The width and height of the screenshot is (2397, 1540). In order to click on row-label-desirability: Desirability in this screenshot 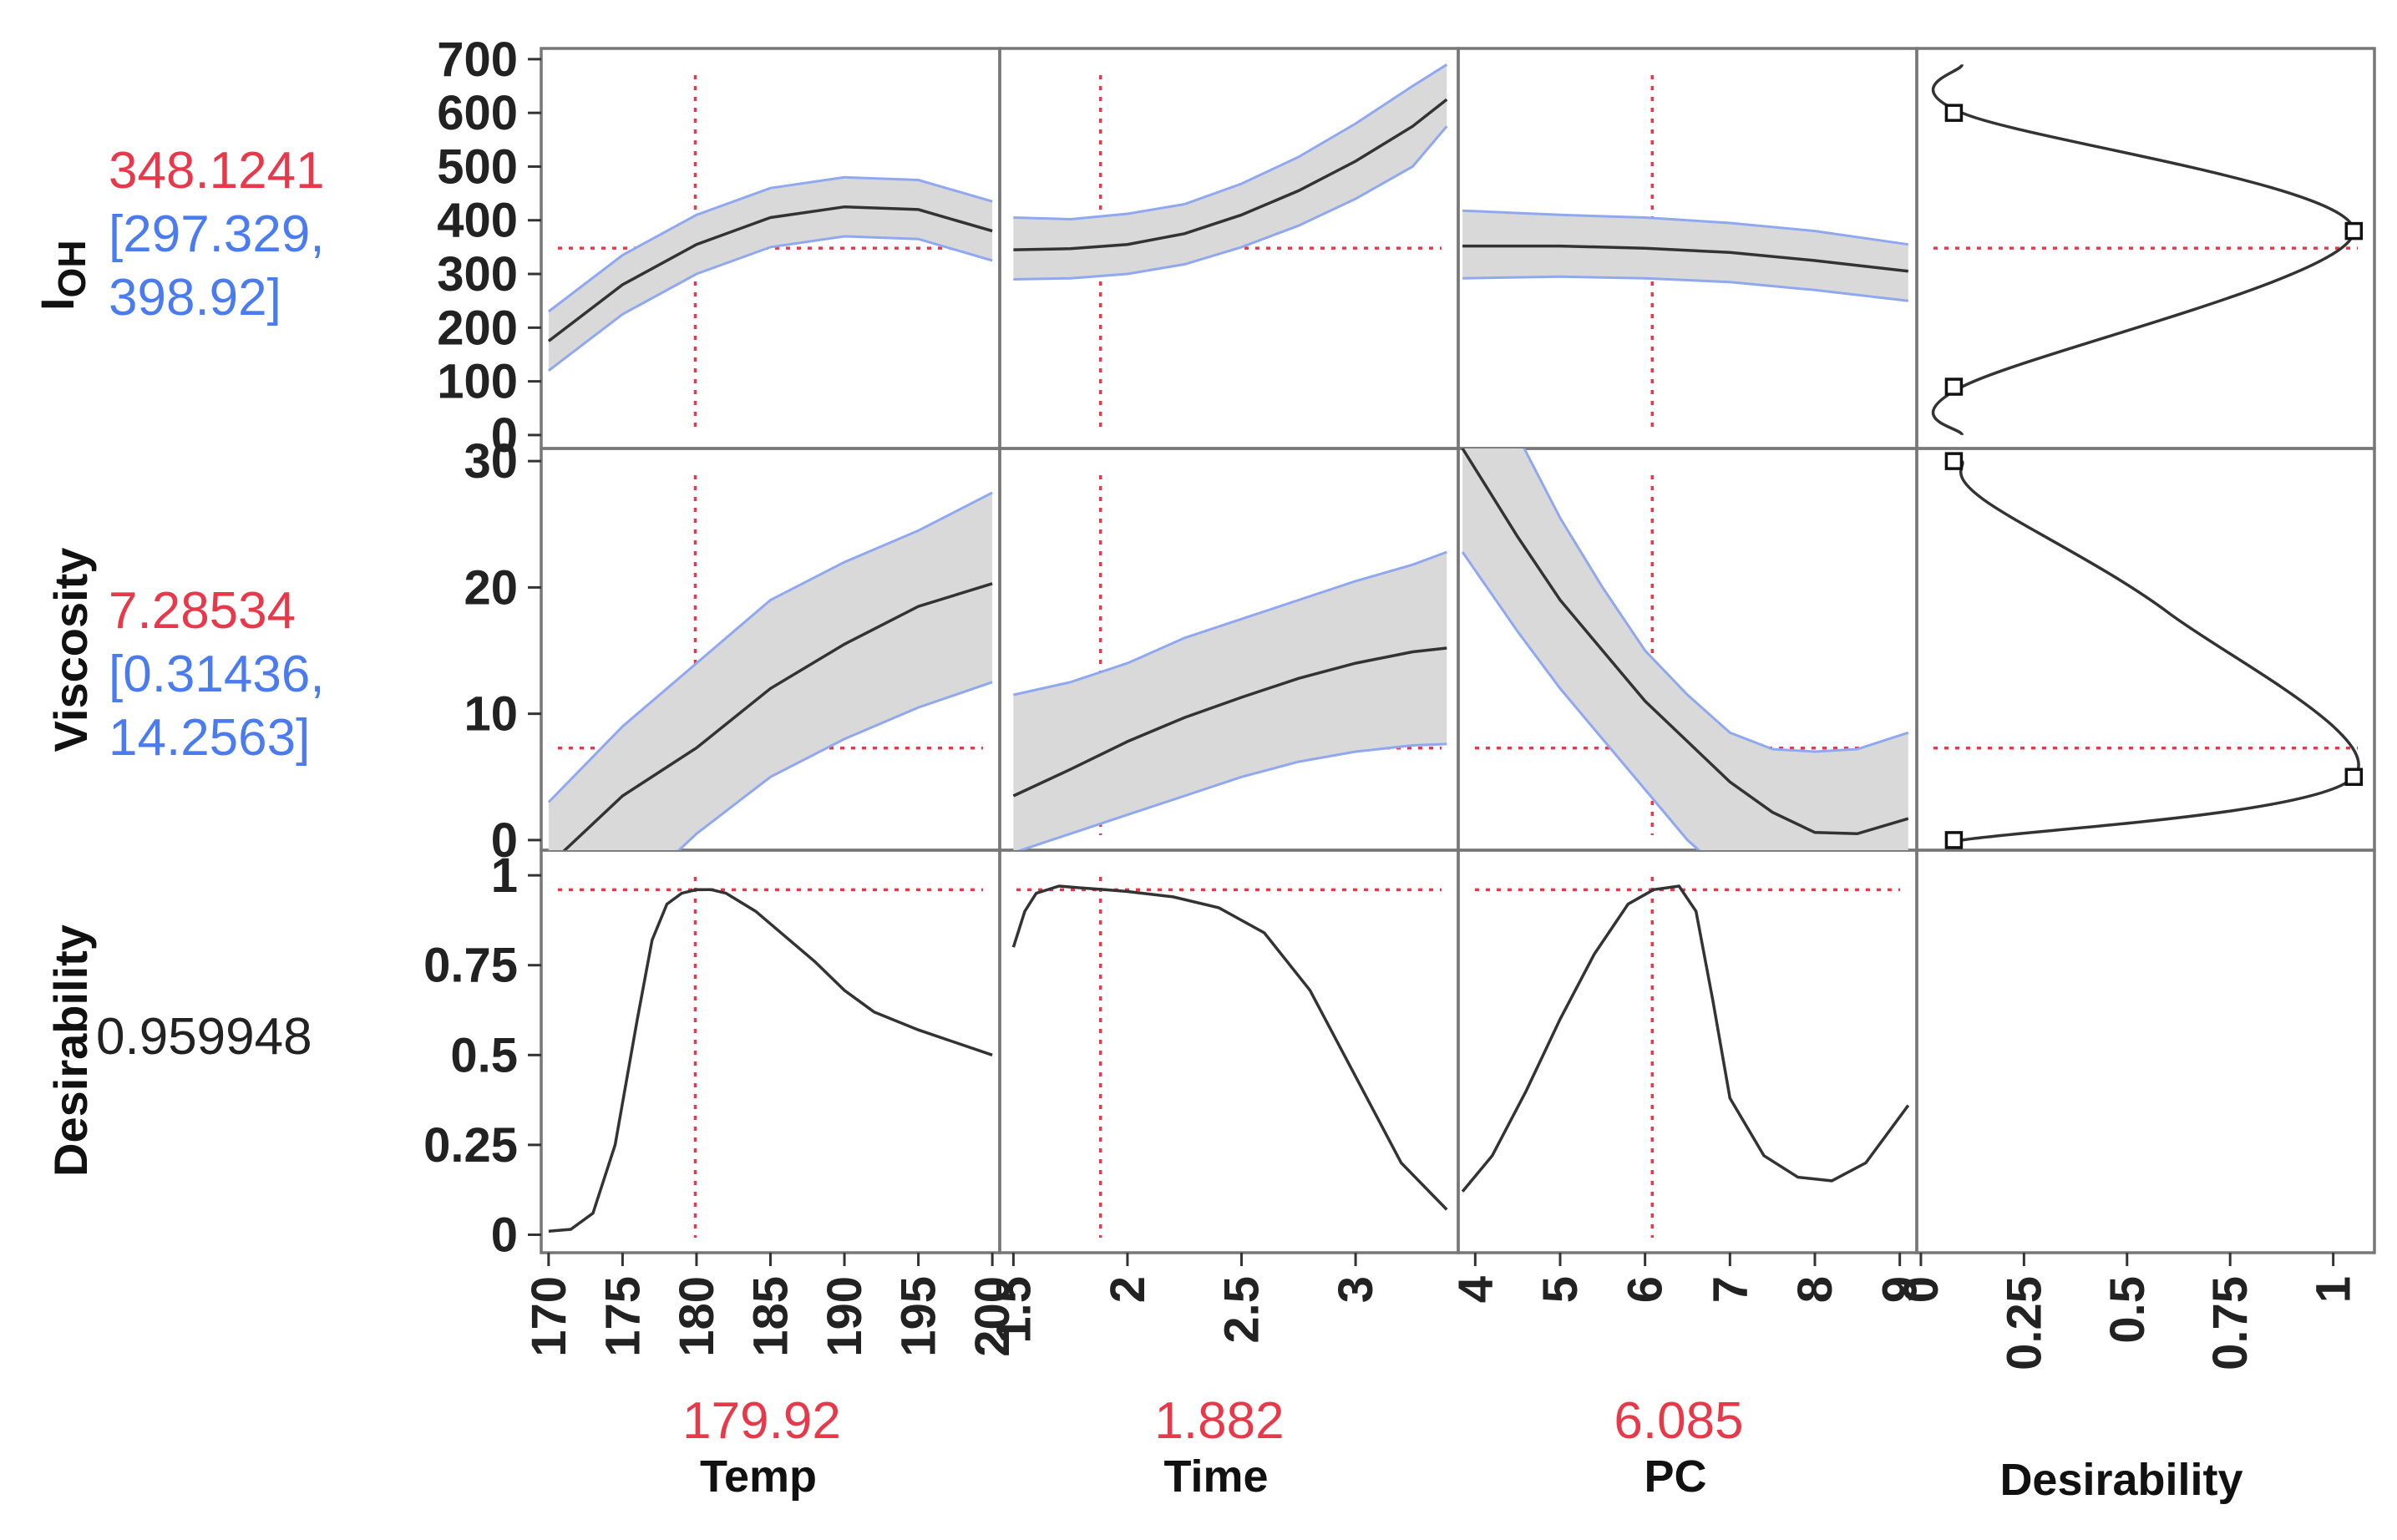, I will do `click(70, 1051)`.